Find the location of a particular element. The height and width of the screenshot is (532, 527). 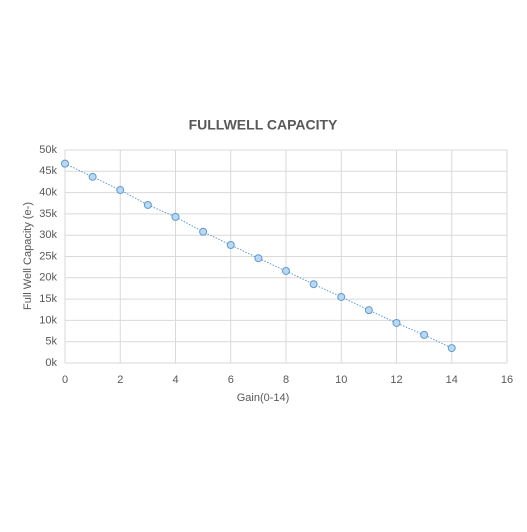

y-tick-label: 25k is located at coordinates (48, 256).